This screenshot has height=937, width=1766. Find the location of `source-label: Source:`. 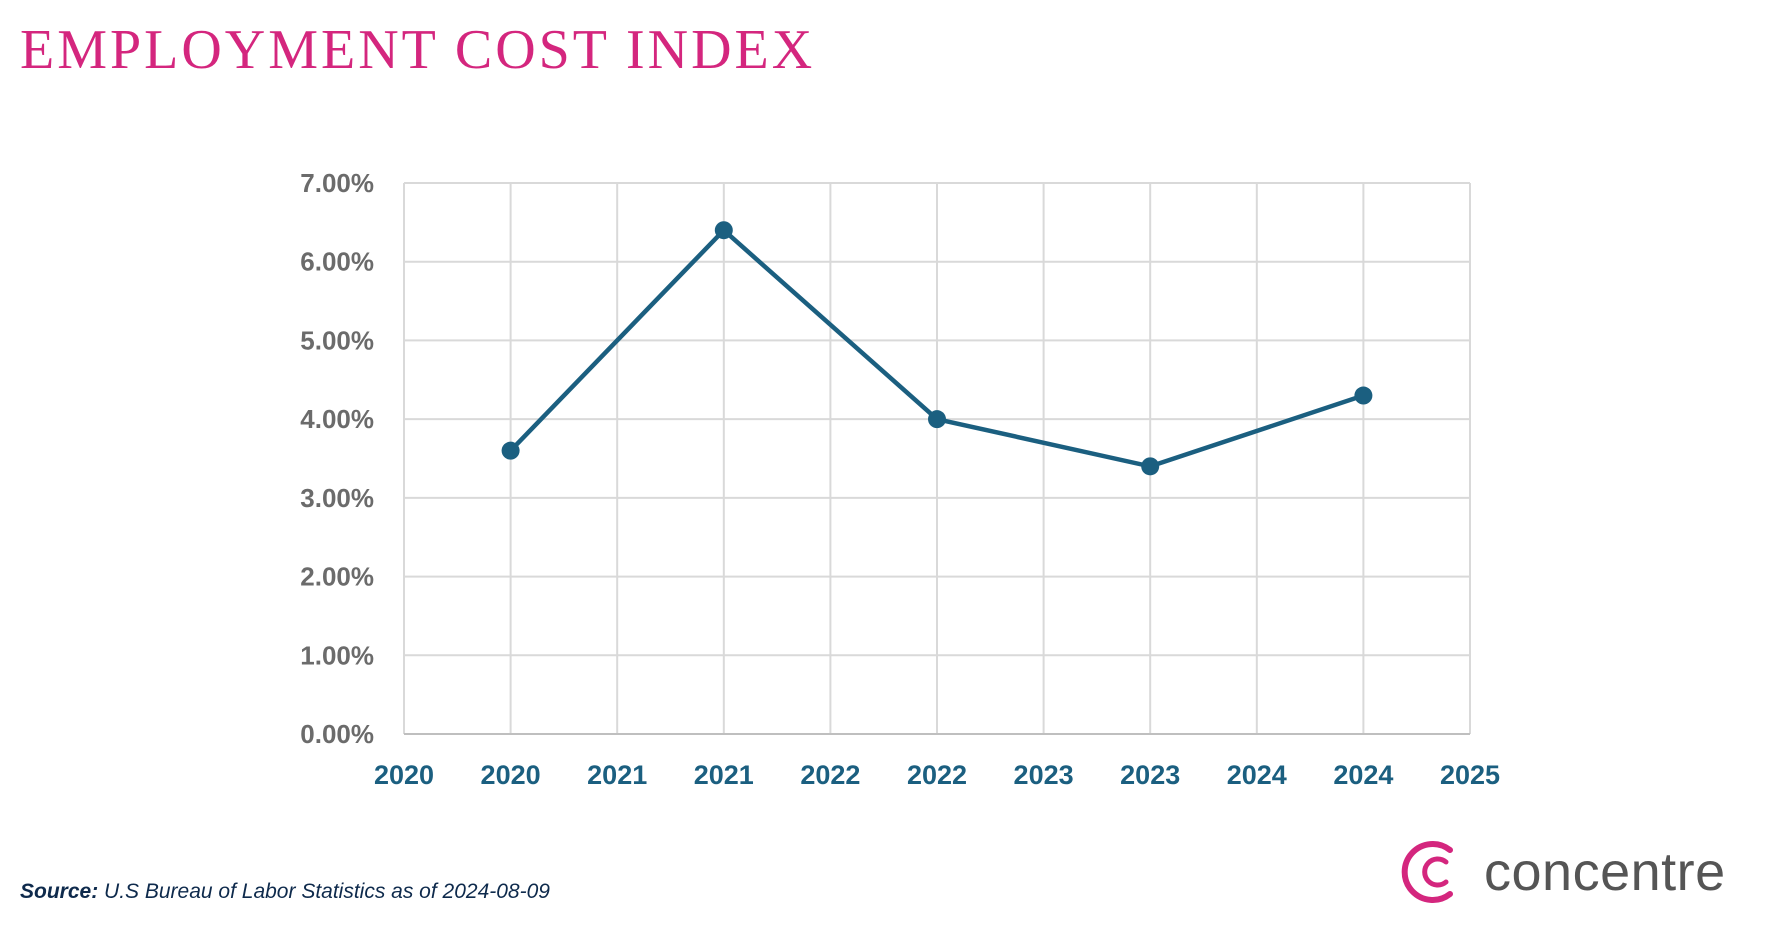

source-label: Source: is located at coordinates (59, 891).